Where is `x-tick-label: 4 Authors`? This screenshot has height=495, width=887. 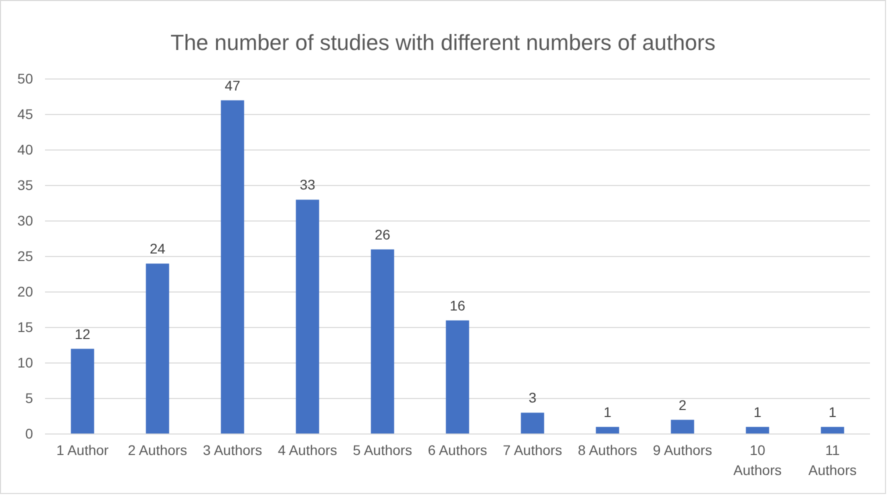 x-tick-label: 4 Authors is located at coordinates (308, 450).